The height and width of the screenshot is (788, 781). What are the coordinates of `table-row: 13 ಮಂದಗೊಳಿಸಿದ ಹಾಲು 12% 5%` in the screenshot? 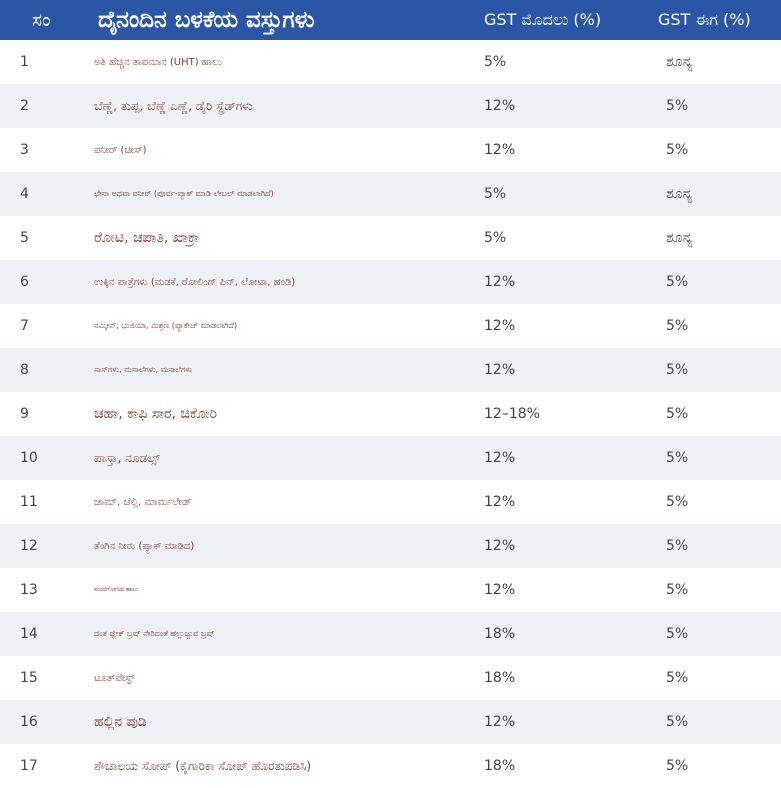 It's located at (390, 590).